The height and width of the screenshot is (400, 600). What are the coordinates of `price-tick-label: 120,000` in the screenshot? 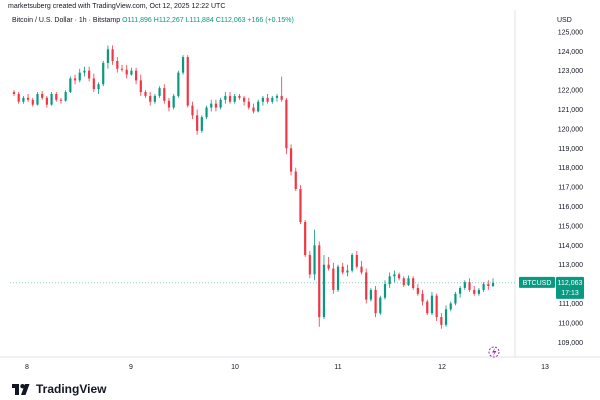 It's located at (570, 129).